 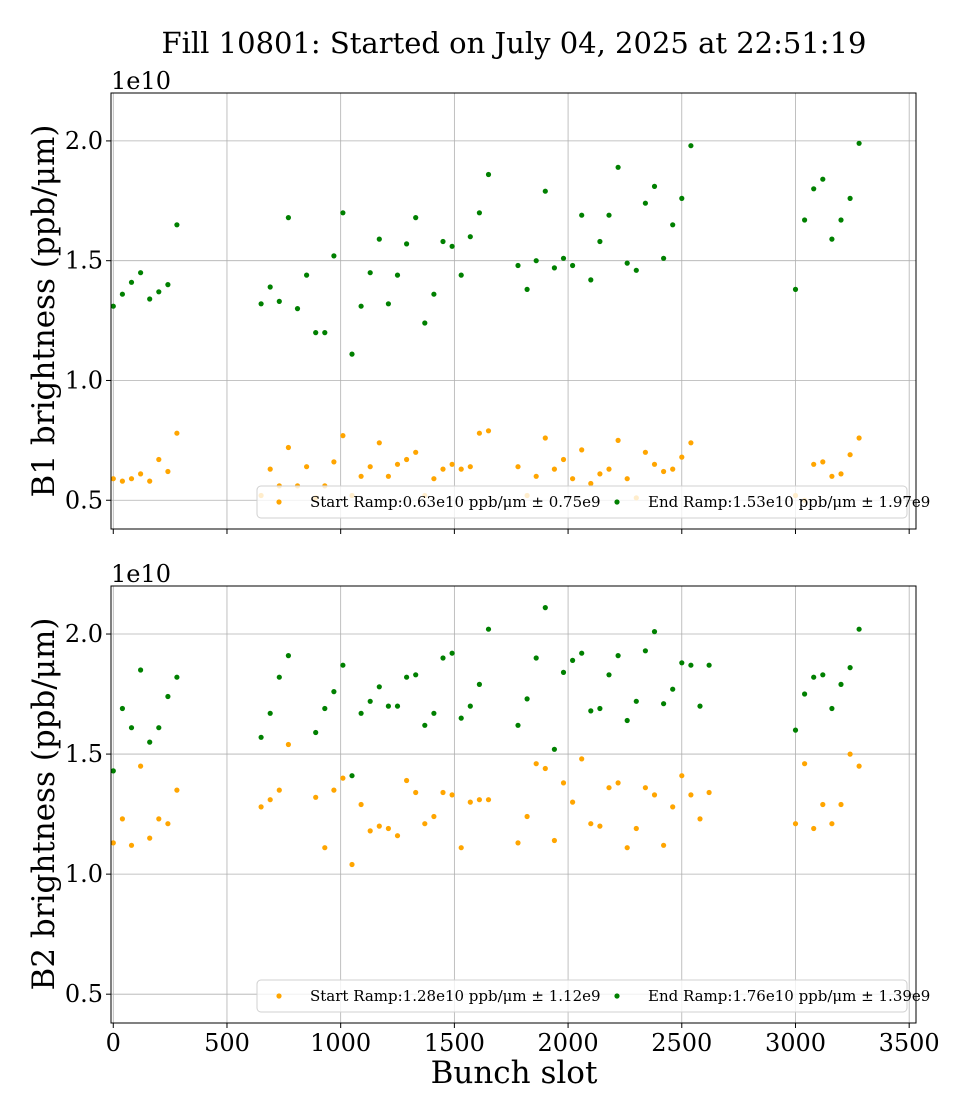 I want to click on legend-marker-end, so click(x=617, y=996).